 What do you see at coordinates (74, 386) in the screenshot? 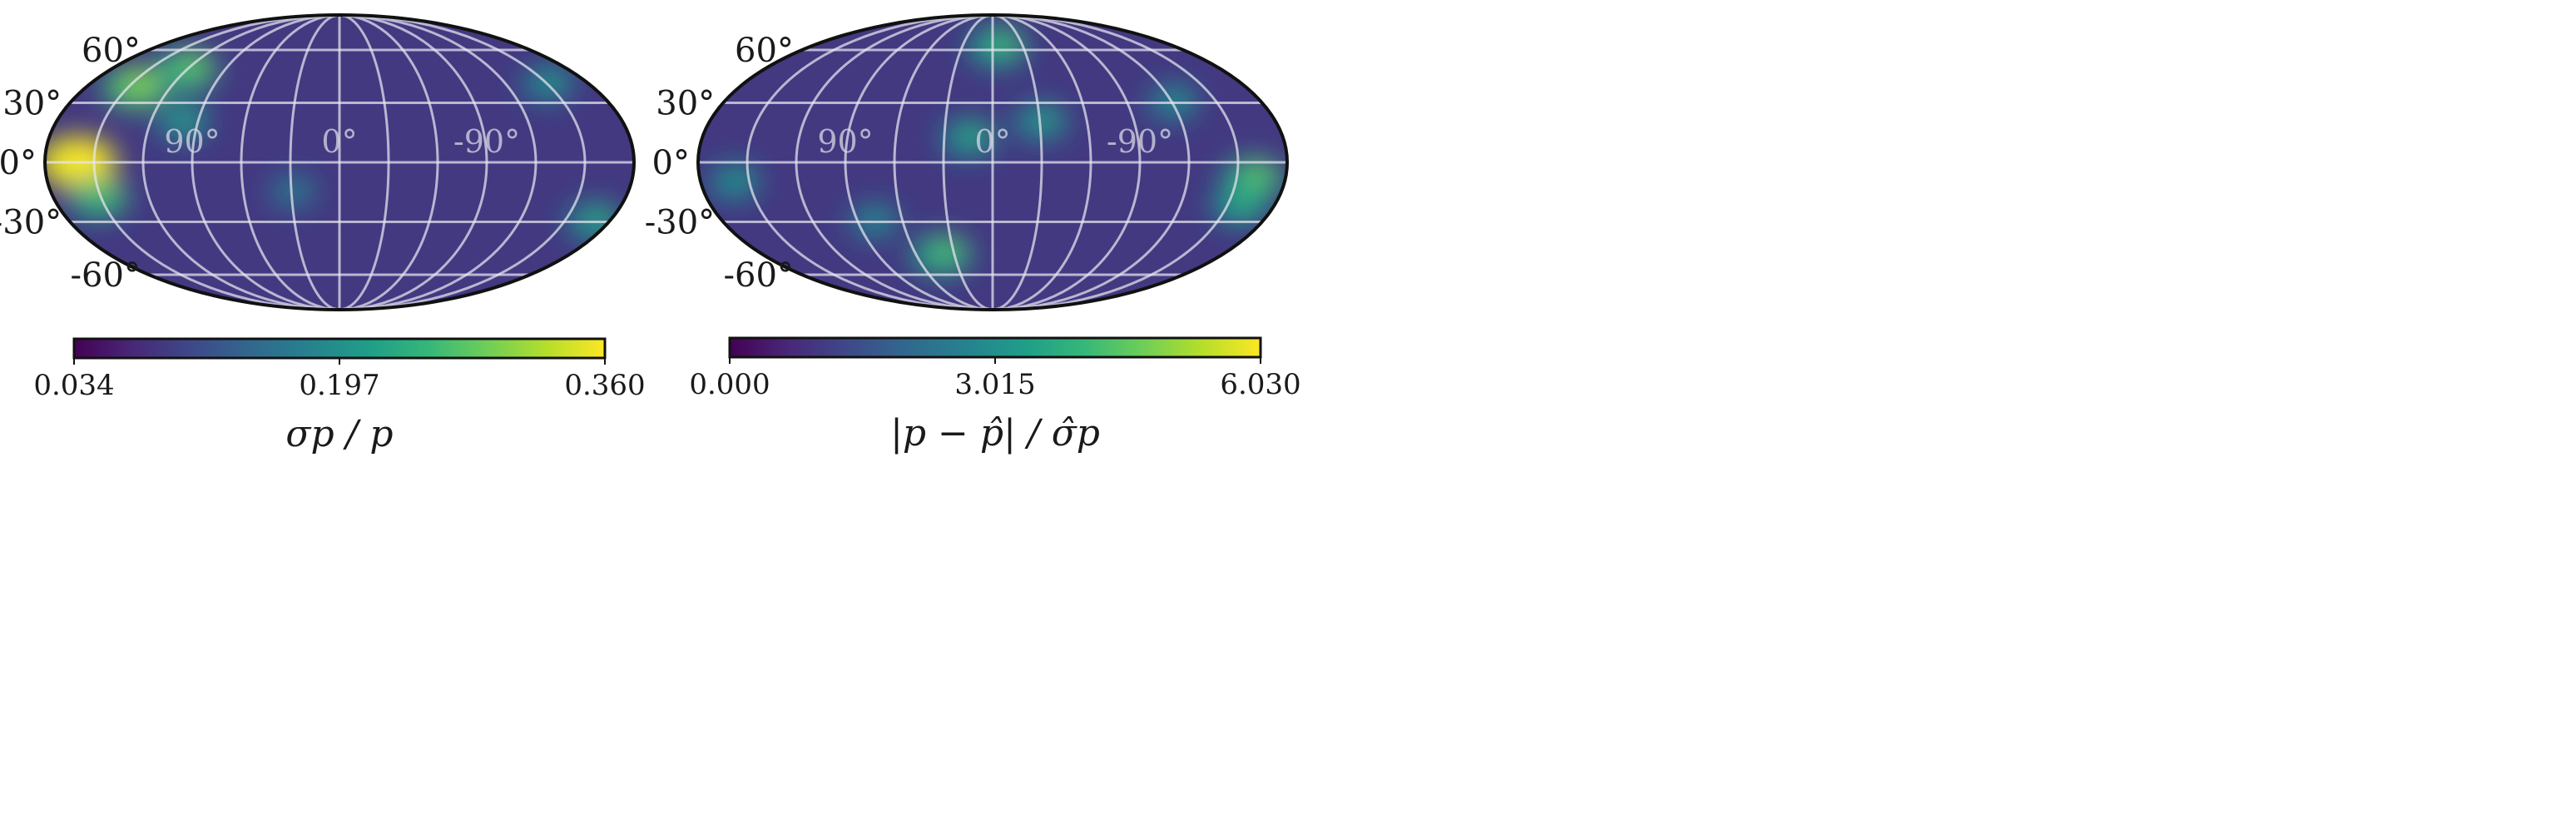
I see `colorbar-tick-label: 0.034` at bounding box center [74, 386].